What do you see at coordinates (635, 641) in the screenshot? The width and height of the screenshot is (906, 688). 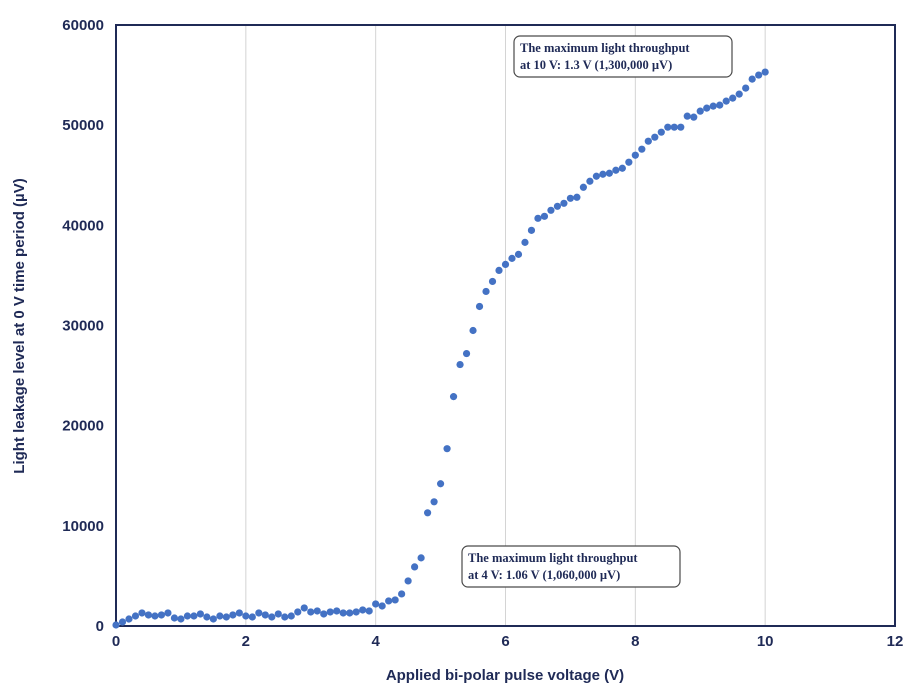 I see `x-tick-label: 8` at bounding box center [635, 641].